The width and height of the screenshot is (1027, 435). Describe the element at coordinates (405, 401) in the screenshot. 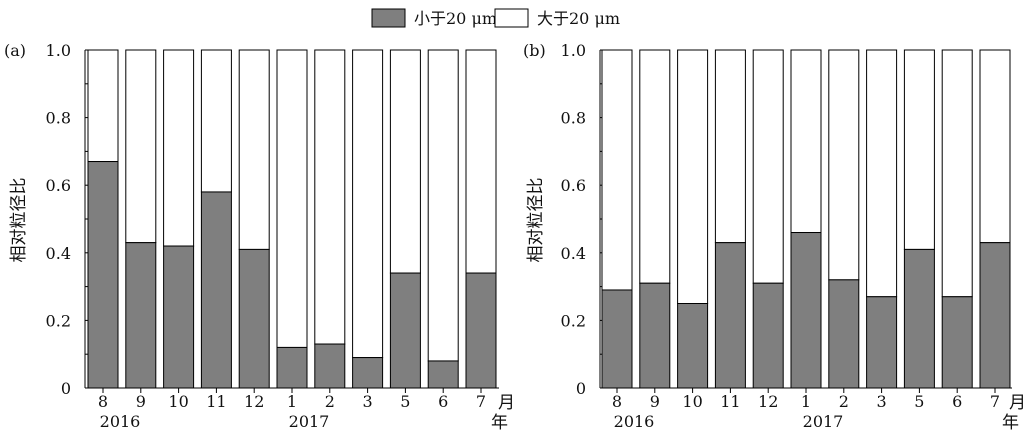

I see `x-tick-label: 5` at that location.